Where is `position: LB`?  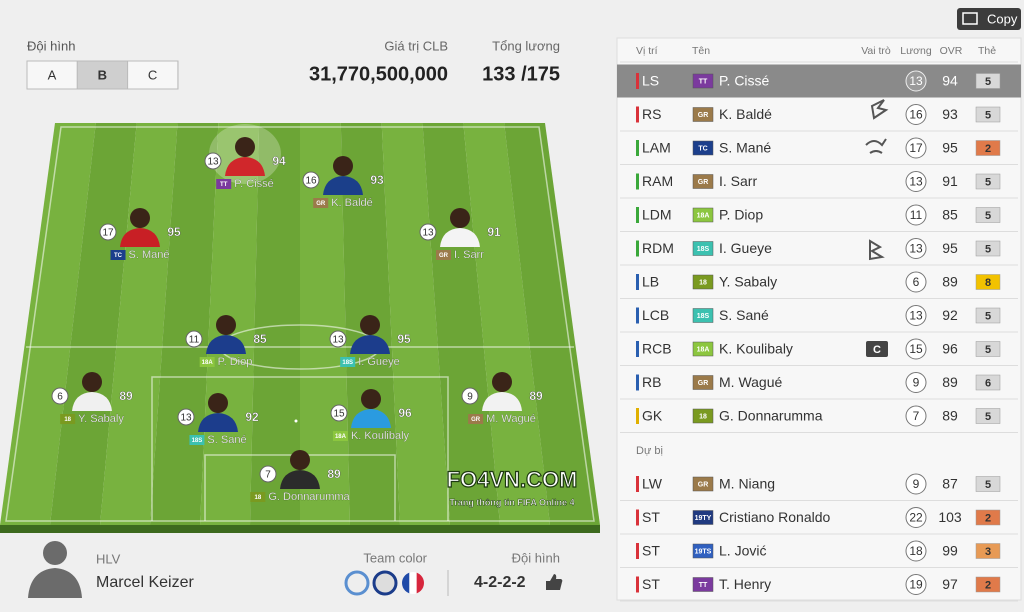
position: LB is located at coordinates (650, 282).